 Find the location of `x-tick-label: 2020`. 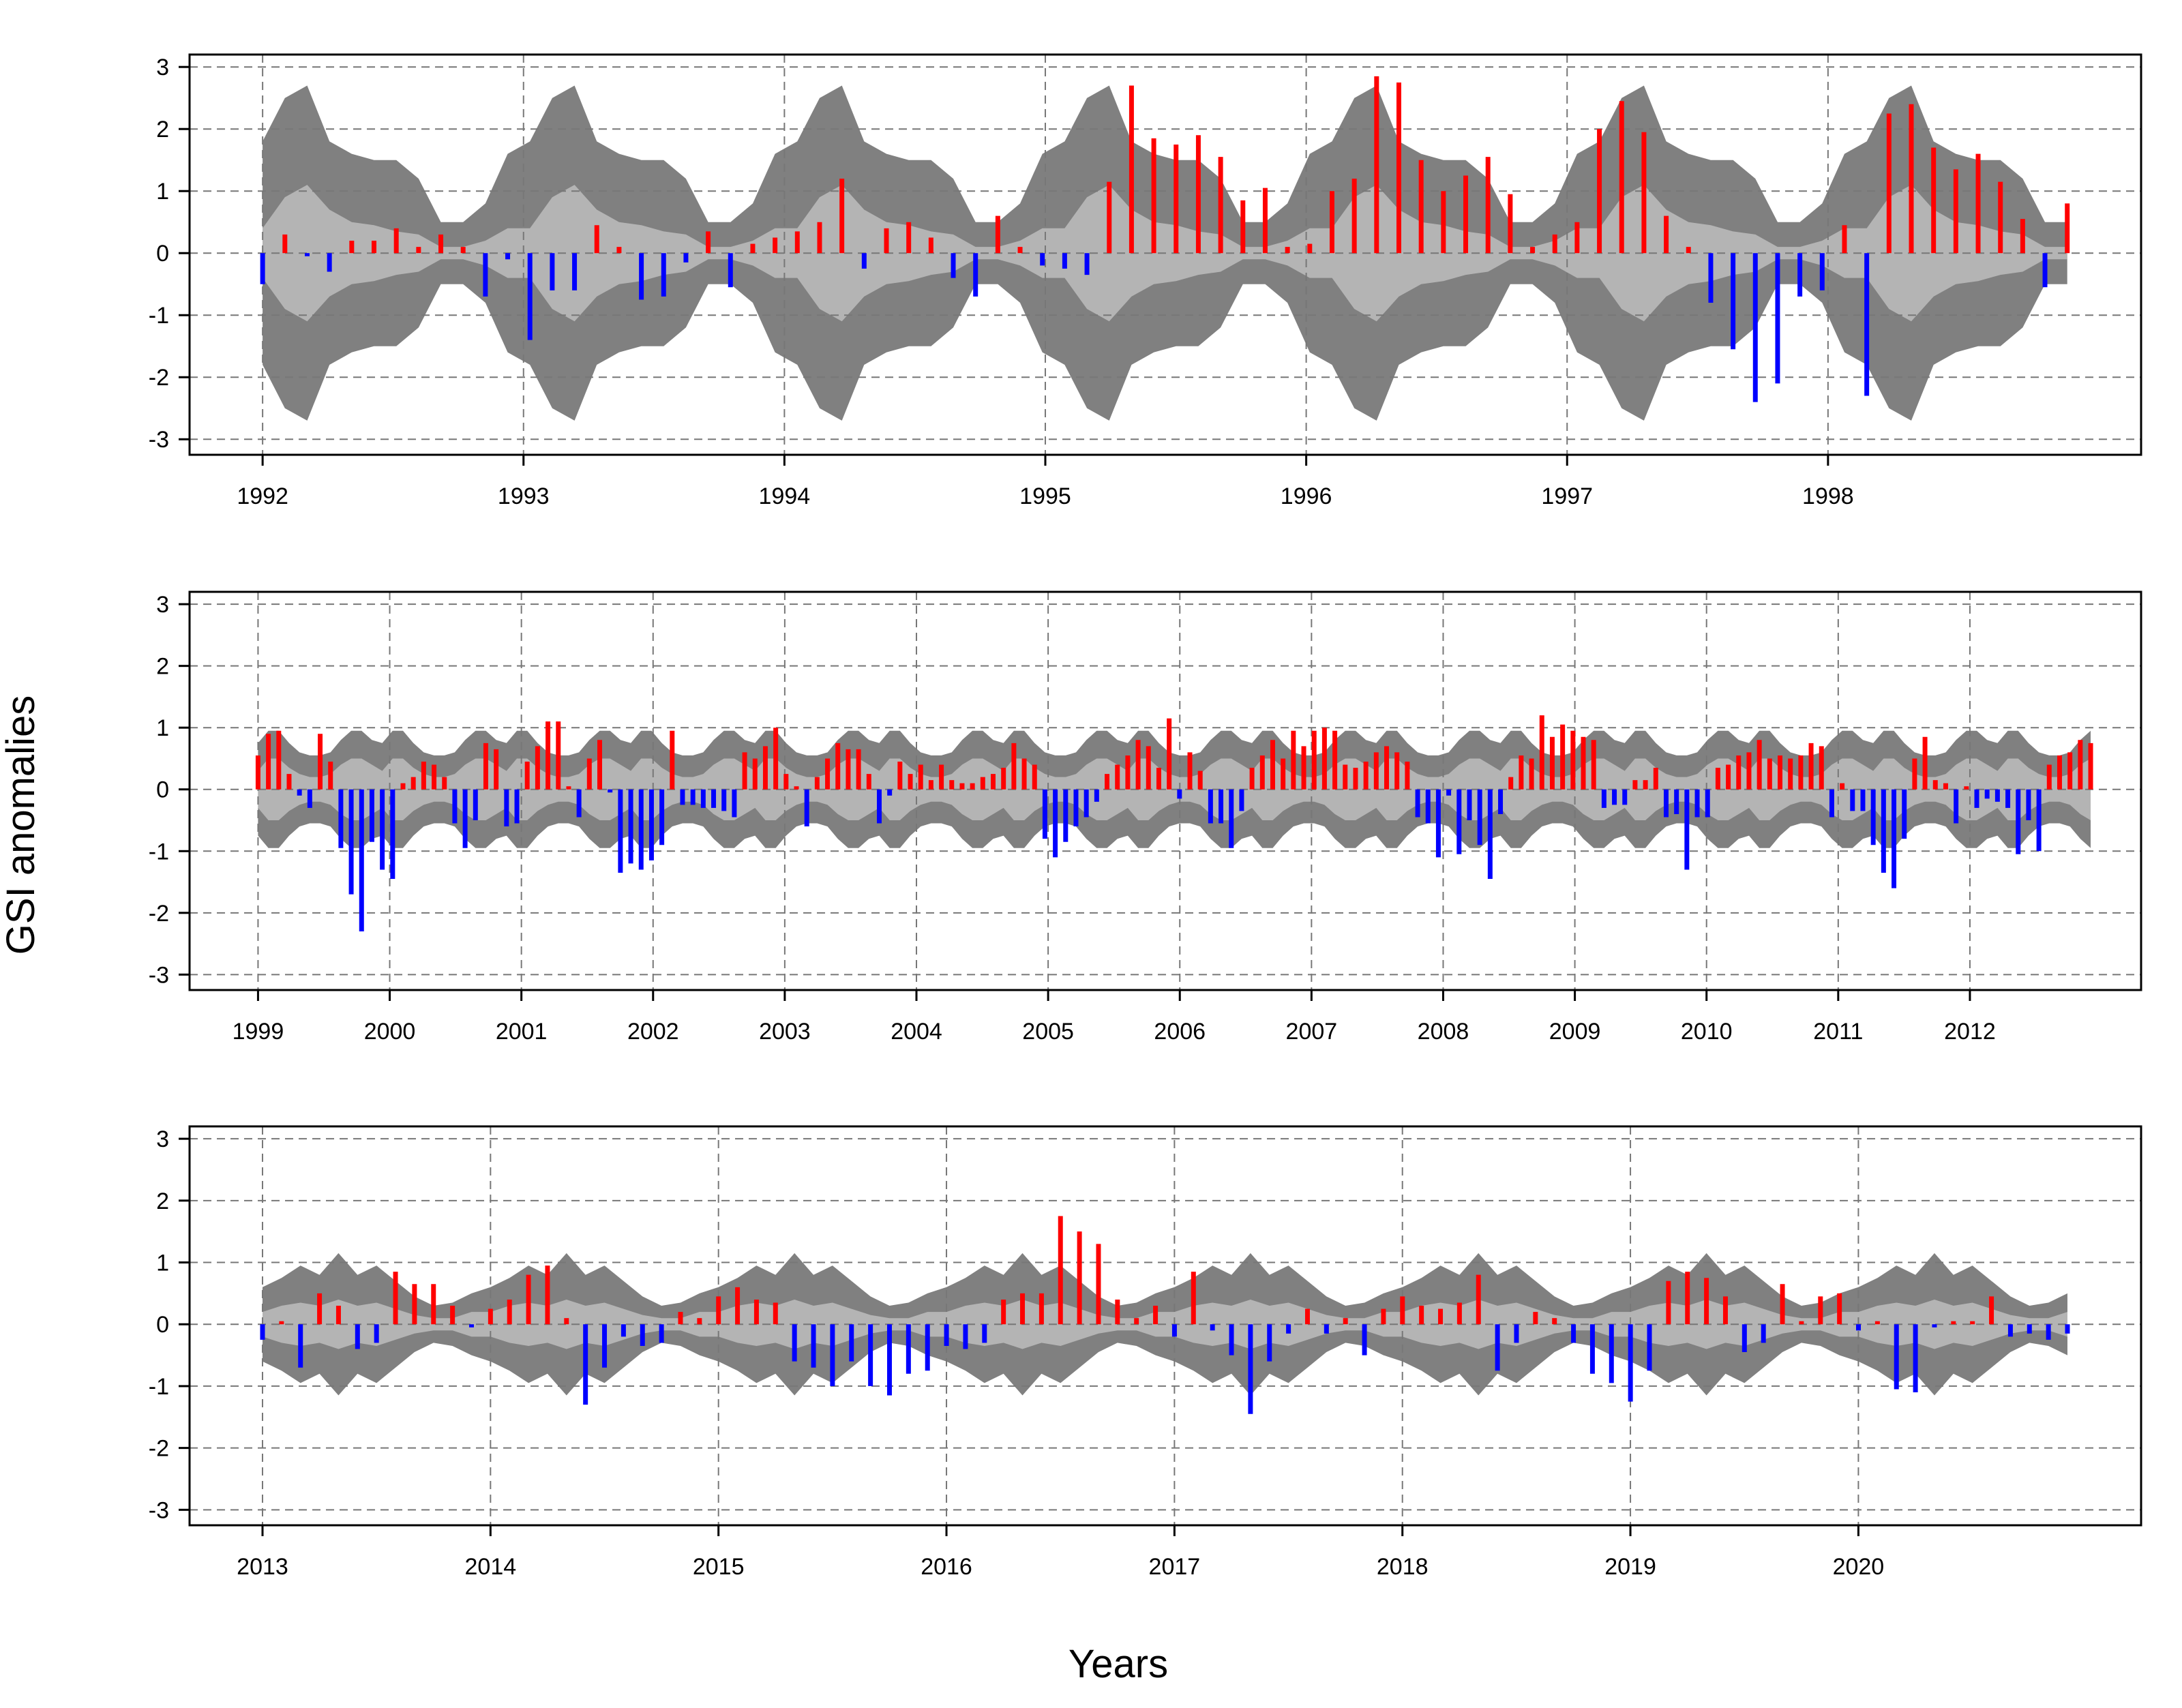

x-tick-label: 2020 is located at coordinates (1859, 1567).